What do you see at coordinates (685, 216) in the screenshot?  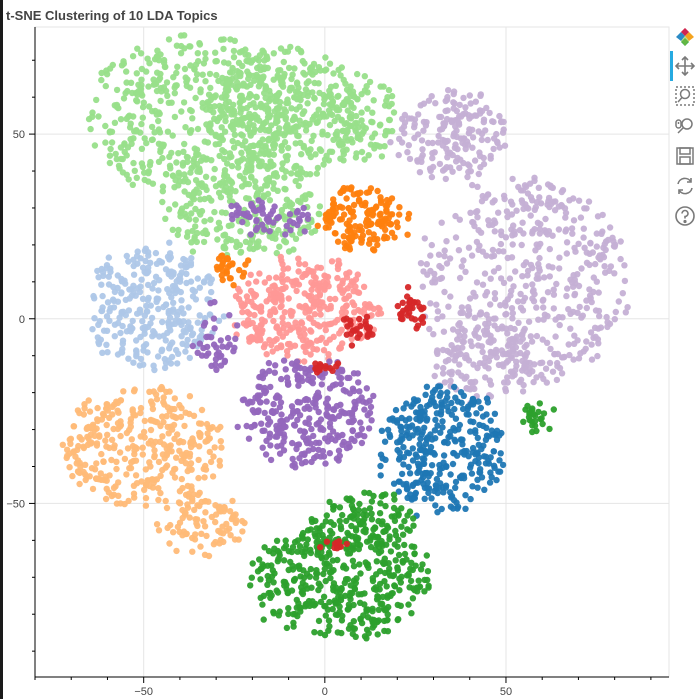 I see `help-tool-icon` at bounding box center [685, 216].